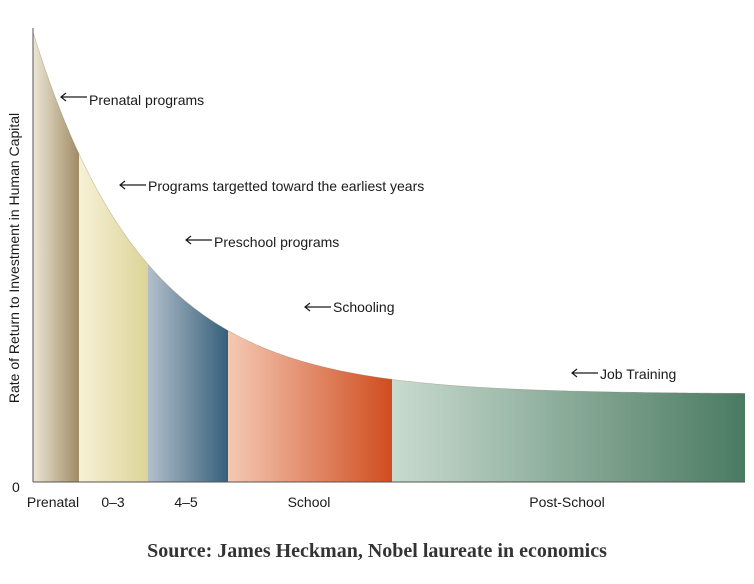 Image resolution: width=754 pixels, height=584 pixels. What do you see at coordinates (146, 100) in the screenshot?
I see `annotation-label: Prenatal programs` at bounding box center [146, 100].